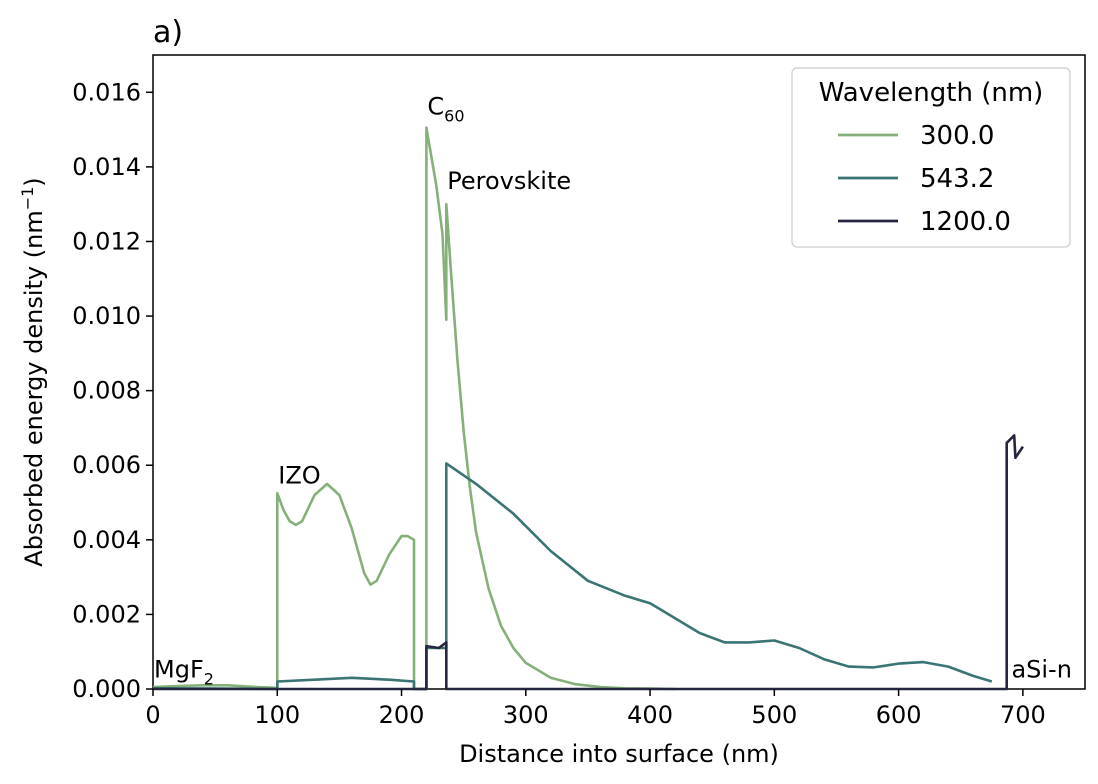 The height and width of the screenshot is (784, 1098). Describe the element at coordinates (526, 715) in the screenshot. I see `x-tick-label: 300` at that location.